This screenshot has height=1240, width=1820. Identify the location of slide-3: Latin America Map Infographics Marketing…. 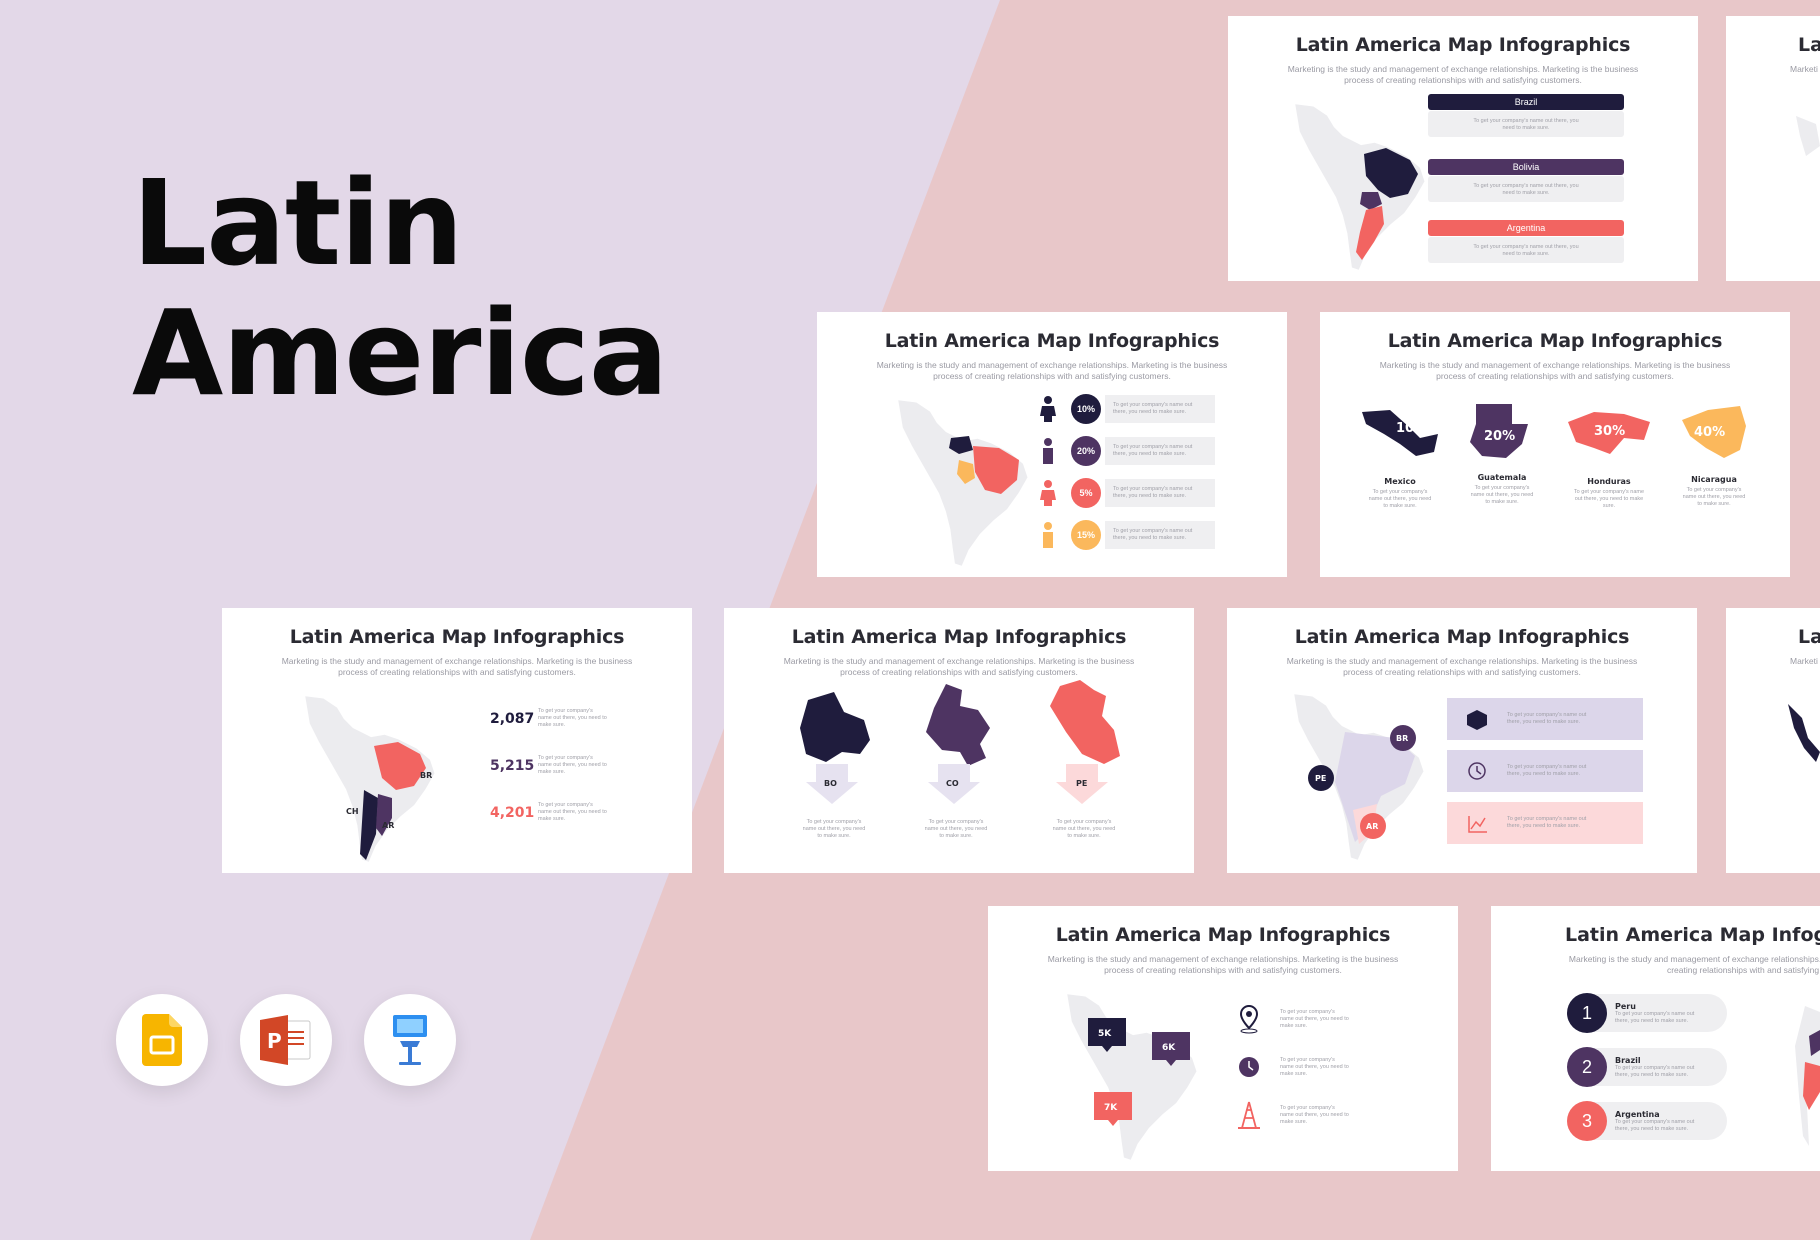
(1555, 444).